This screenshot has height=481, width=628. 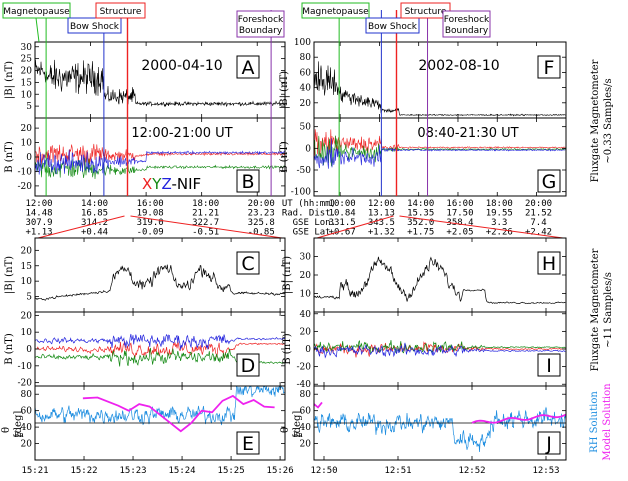 I want to click on panel-j-xtick-label: 12:52, so click(x=471, y=471).